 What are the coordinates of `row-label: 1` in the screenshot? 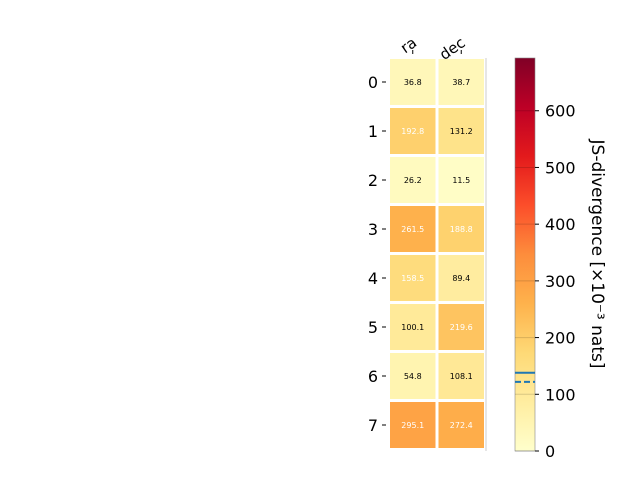 It's located at (373, 131).